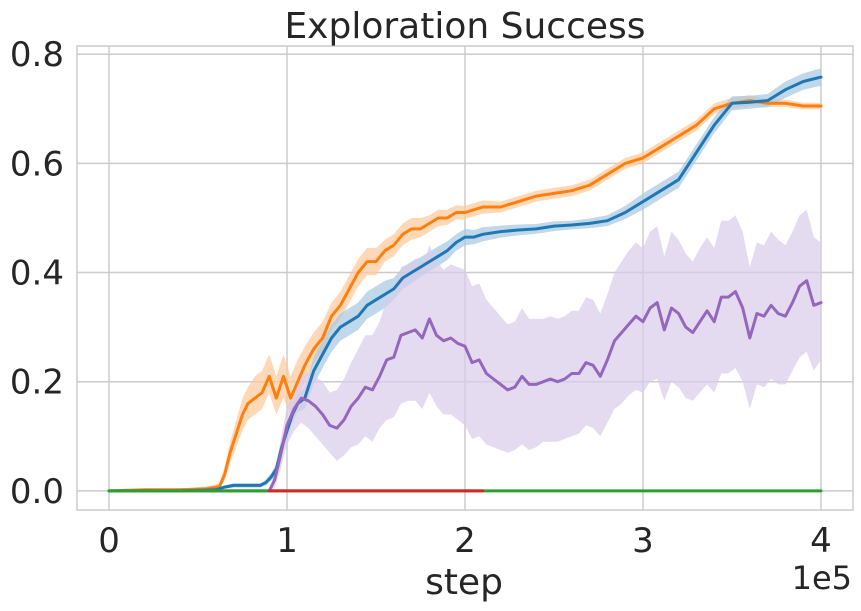 This screenshot has height=611, width=861. I want to click on x-tick-label: 2, so click(465, 541).